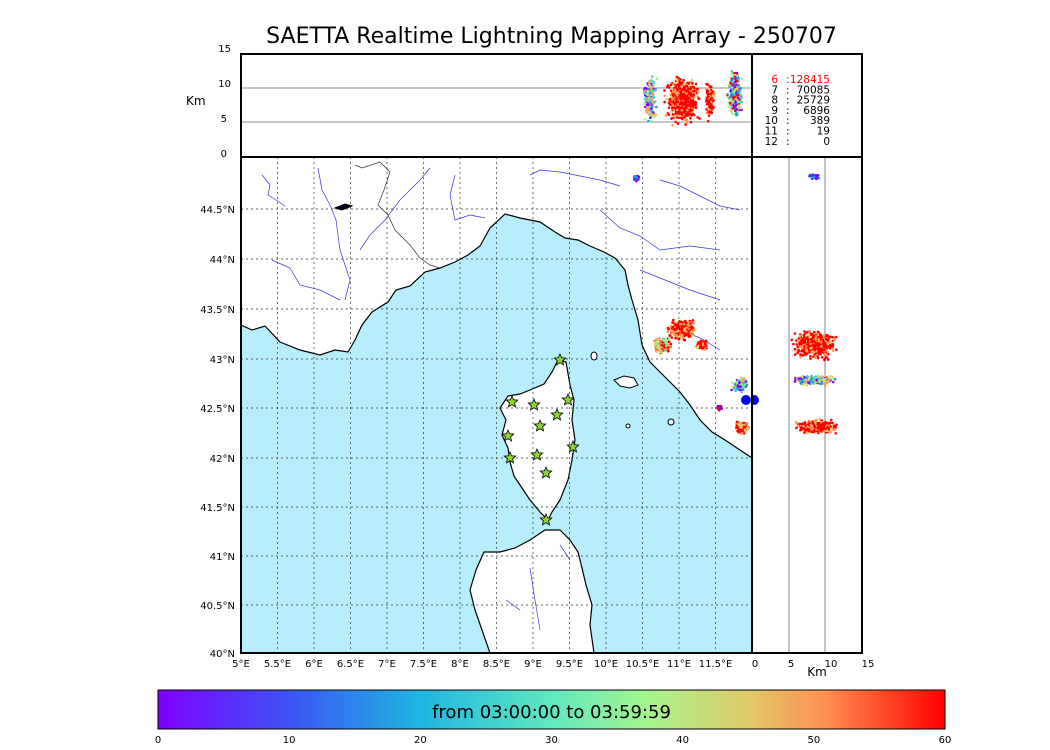 Image resolution: width=1050 pixels, height=750 pixels. Describe the element at coordinates (816, 111) in the screenshot. I see `count-value: 6896` at that location.